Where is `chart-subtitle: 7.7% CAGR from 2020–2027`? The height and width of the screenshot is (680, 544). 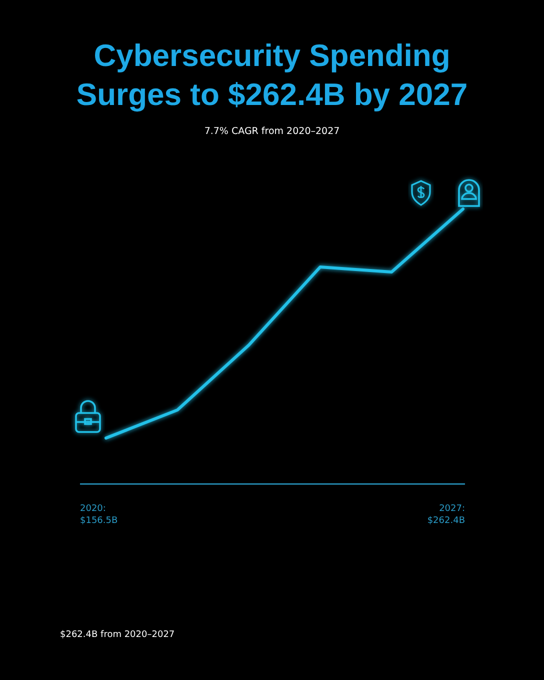
chart-subtitle: 7.7% CAGR from 2020–2027 is located at coordinates (272, 131).